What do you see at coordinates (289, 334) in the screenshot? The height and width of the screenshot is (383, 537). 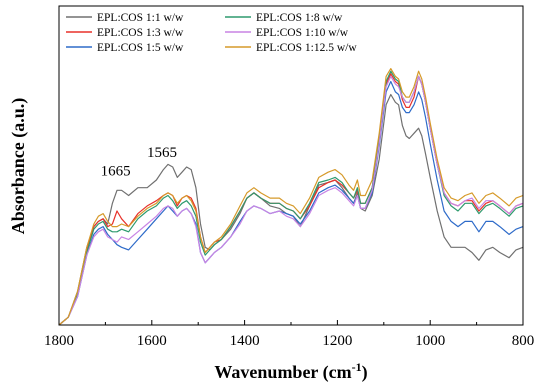 I see `x-axis-ticks: 1800 1600 1400 1200 1000 800` at bounding box center [289, 334].